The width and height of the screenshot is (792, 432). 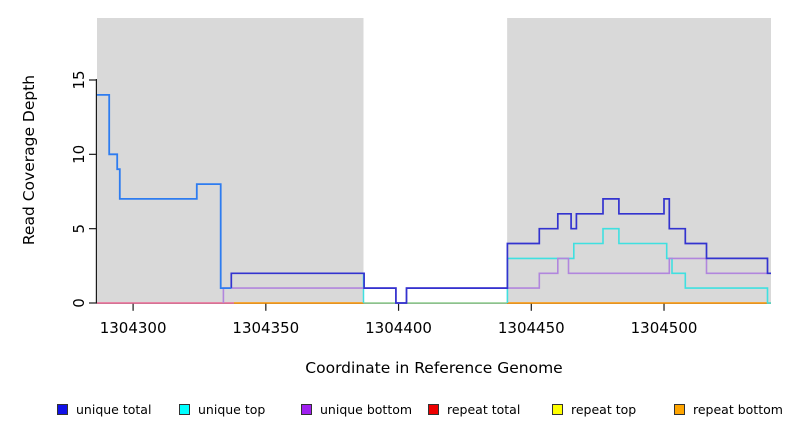 I want to click on legend-label: repeat bottom, so click(x=738, y=409).